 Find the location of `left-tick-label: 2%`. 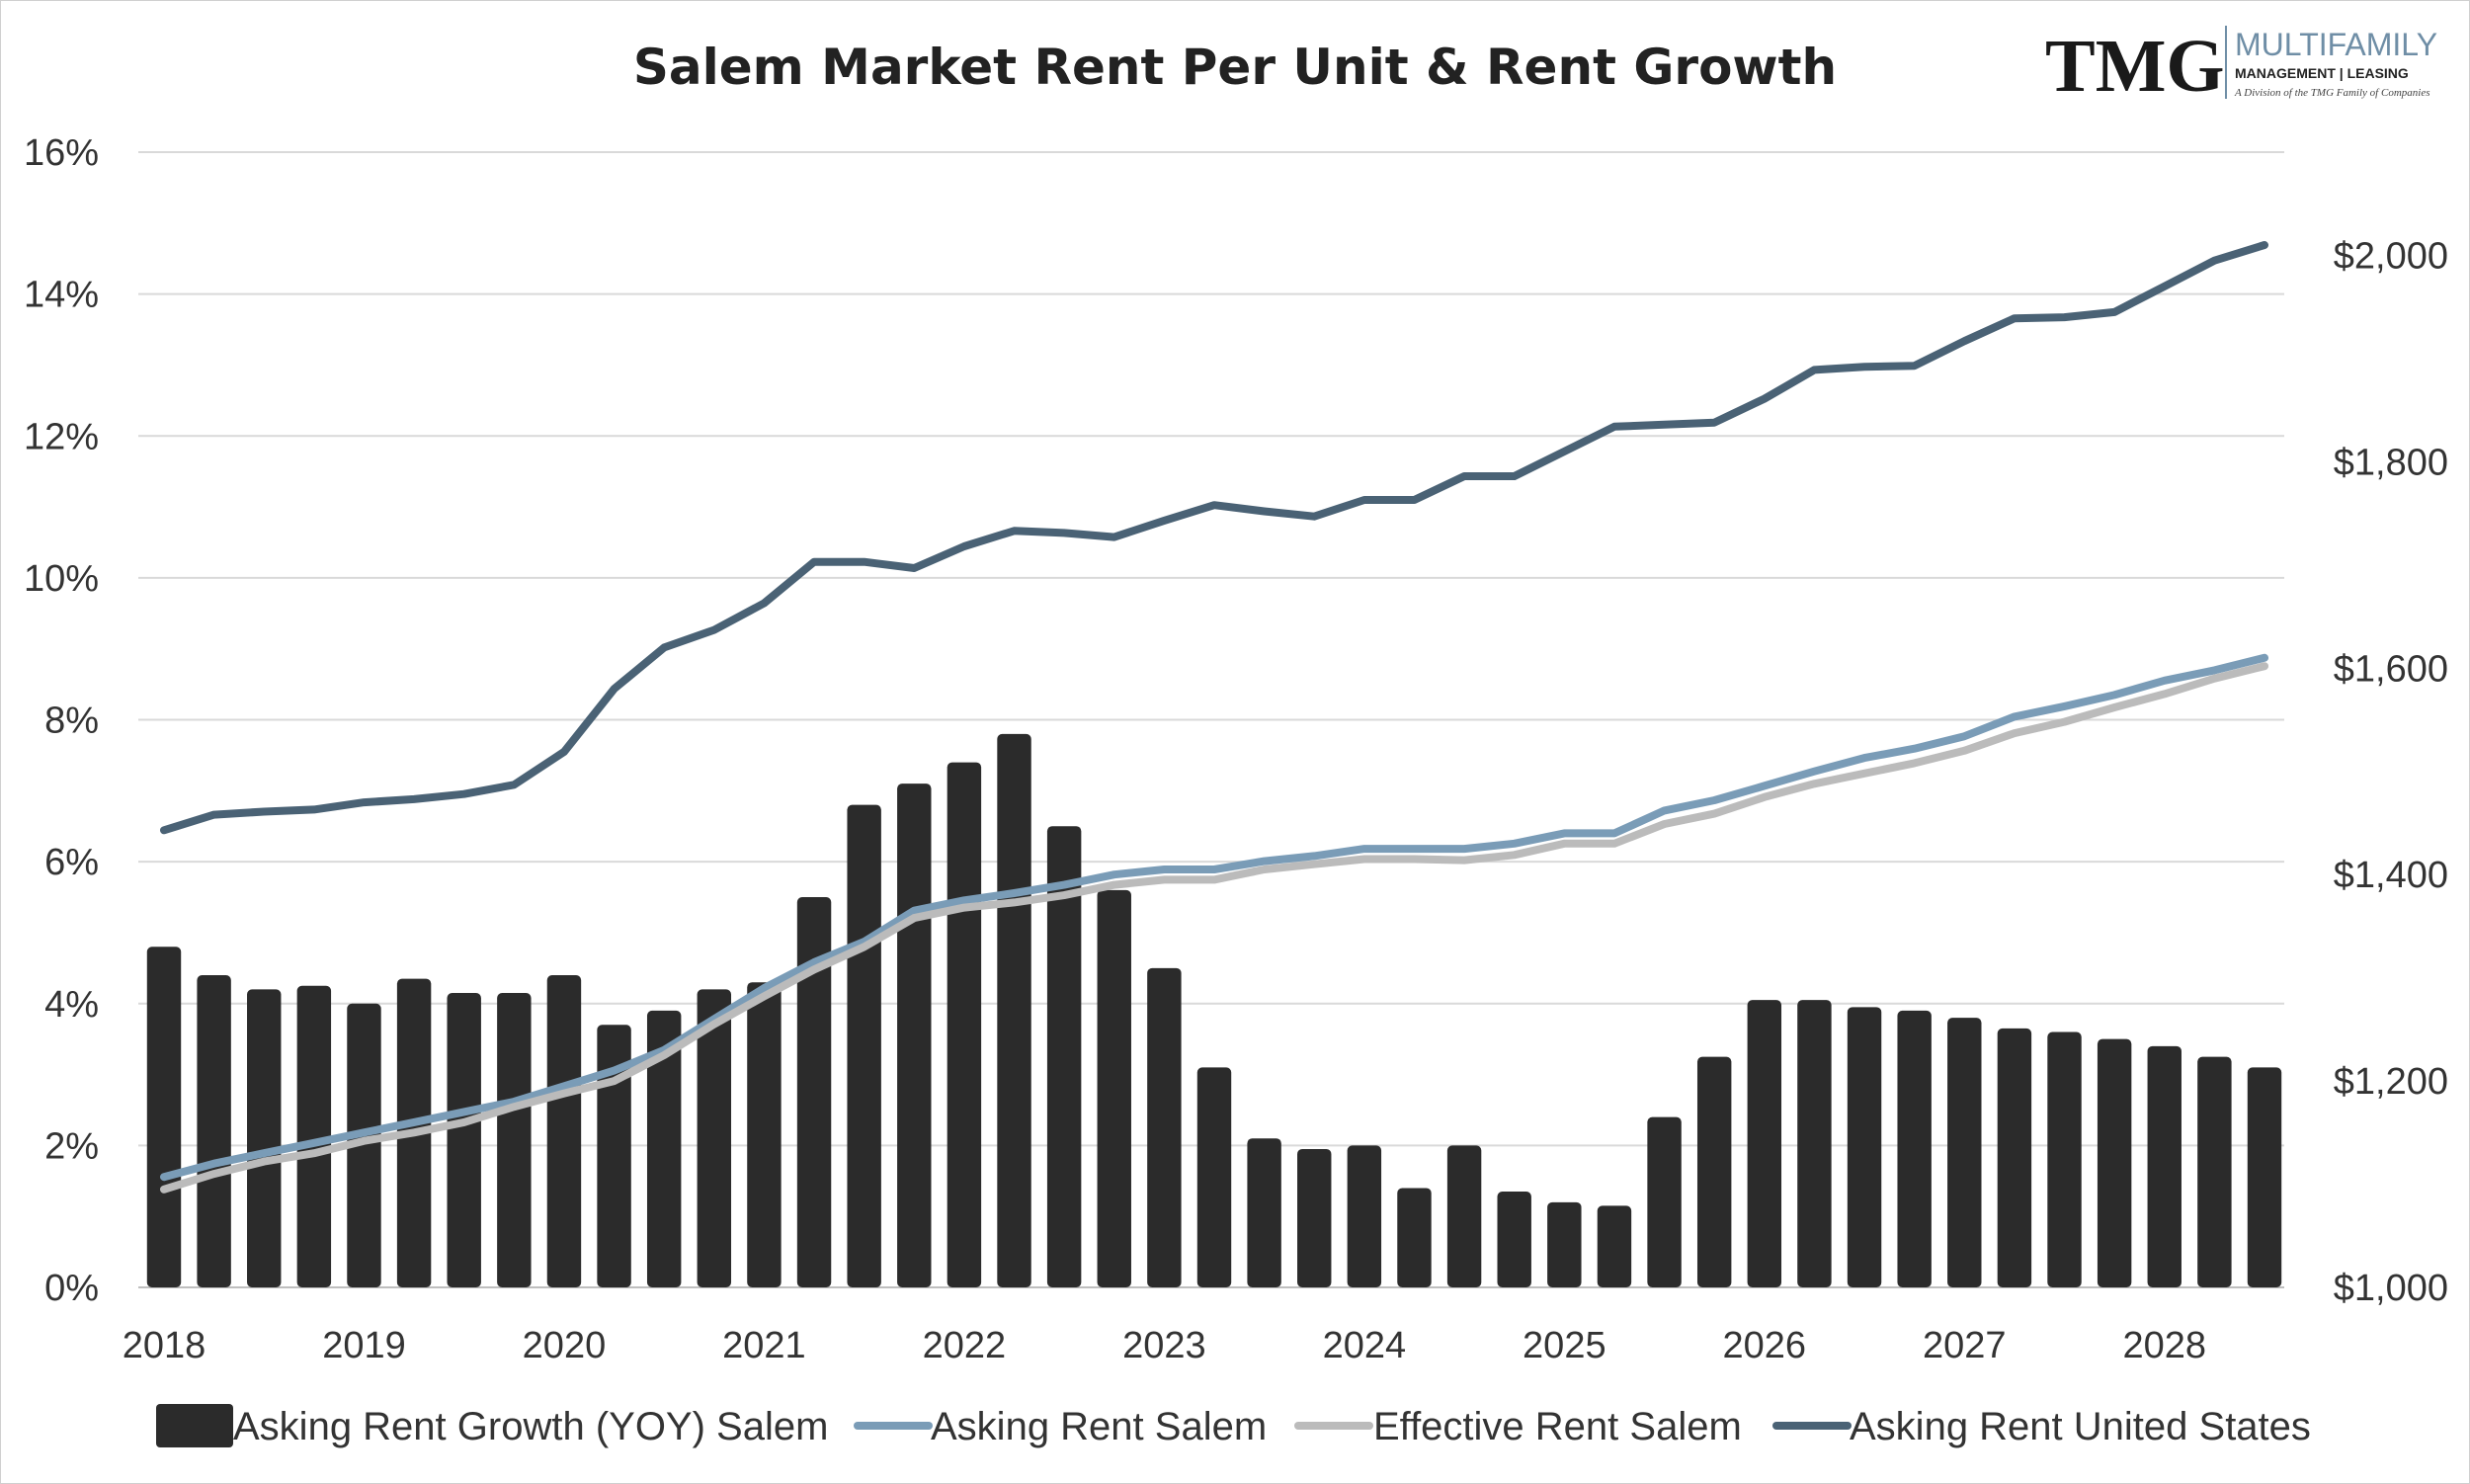

left-tick-label: 2% is located at coordinates (71, 1146).